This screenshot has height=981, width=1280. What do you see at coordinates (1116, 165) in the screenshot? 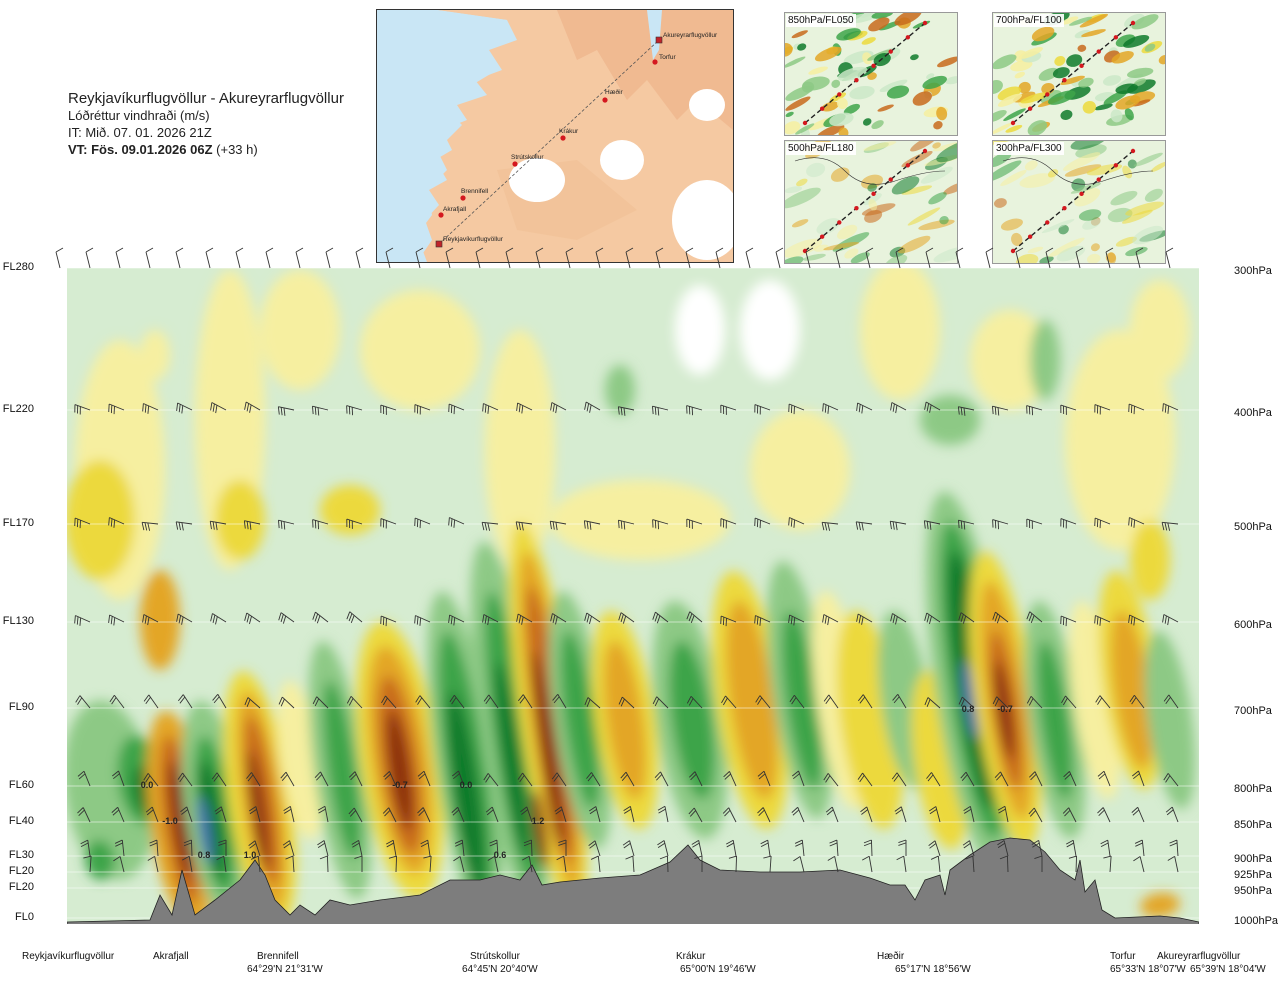
I see `thumb-point` at bounding box center [1116, 165].